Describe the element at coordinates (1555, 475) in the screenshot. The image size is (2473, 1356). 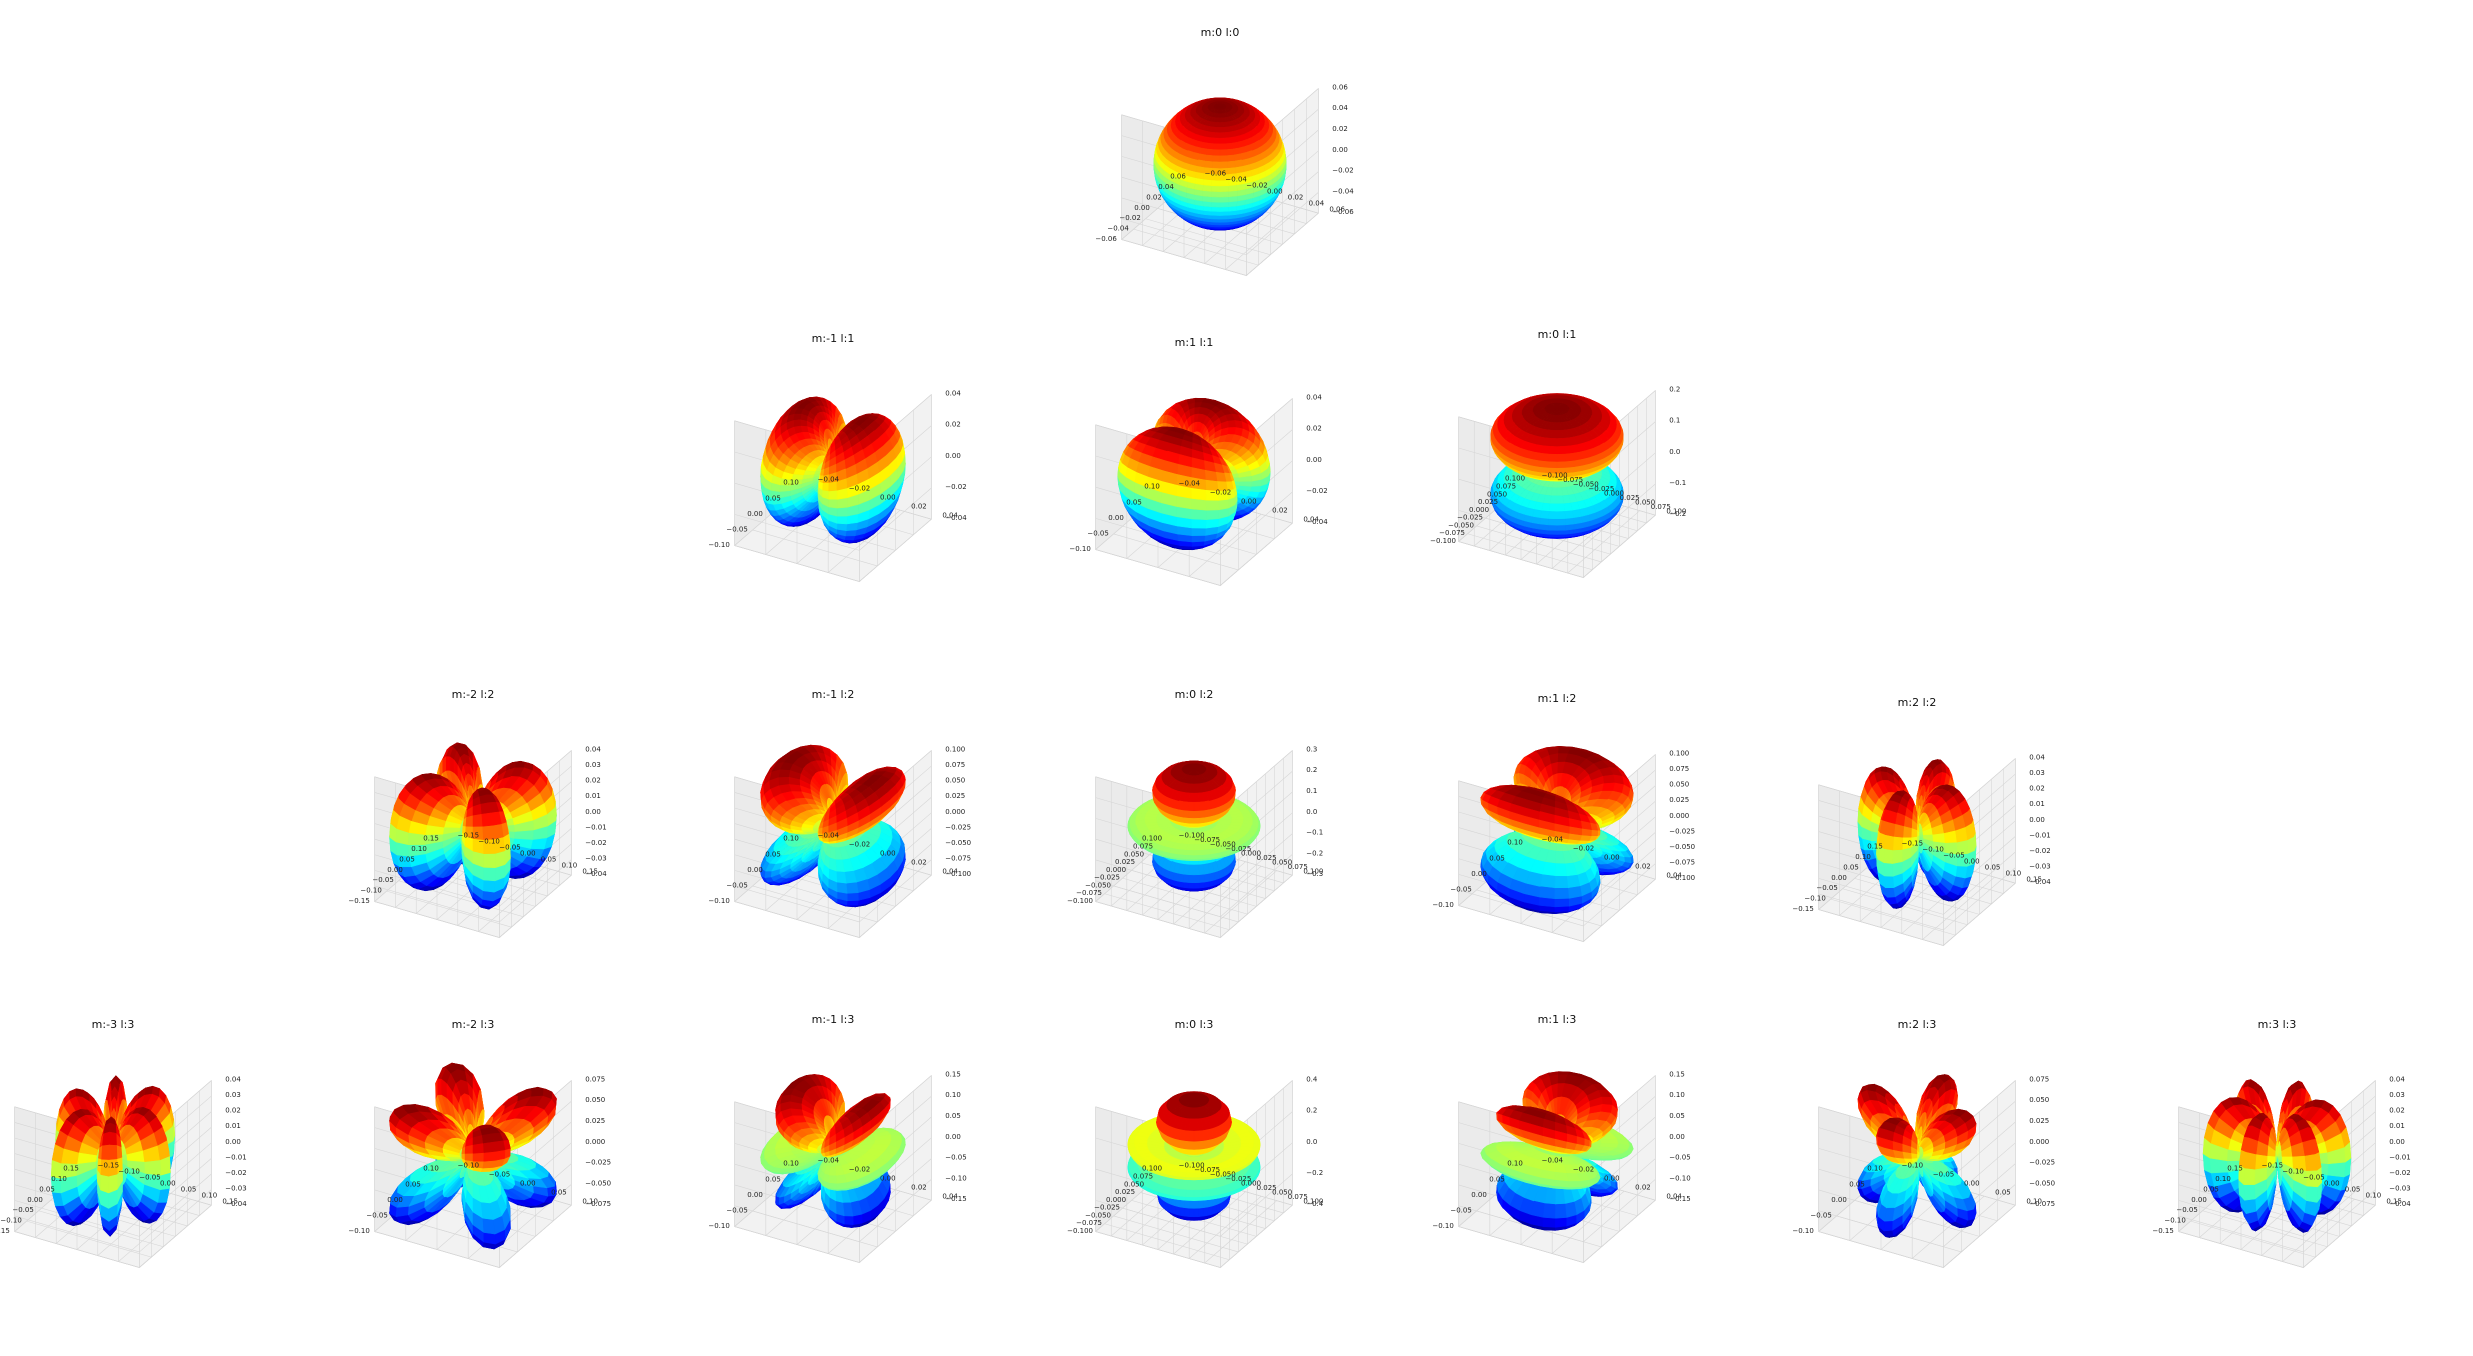
I see `y-tick-label: −0.100` at that location.